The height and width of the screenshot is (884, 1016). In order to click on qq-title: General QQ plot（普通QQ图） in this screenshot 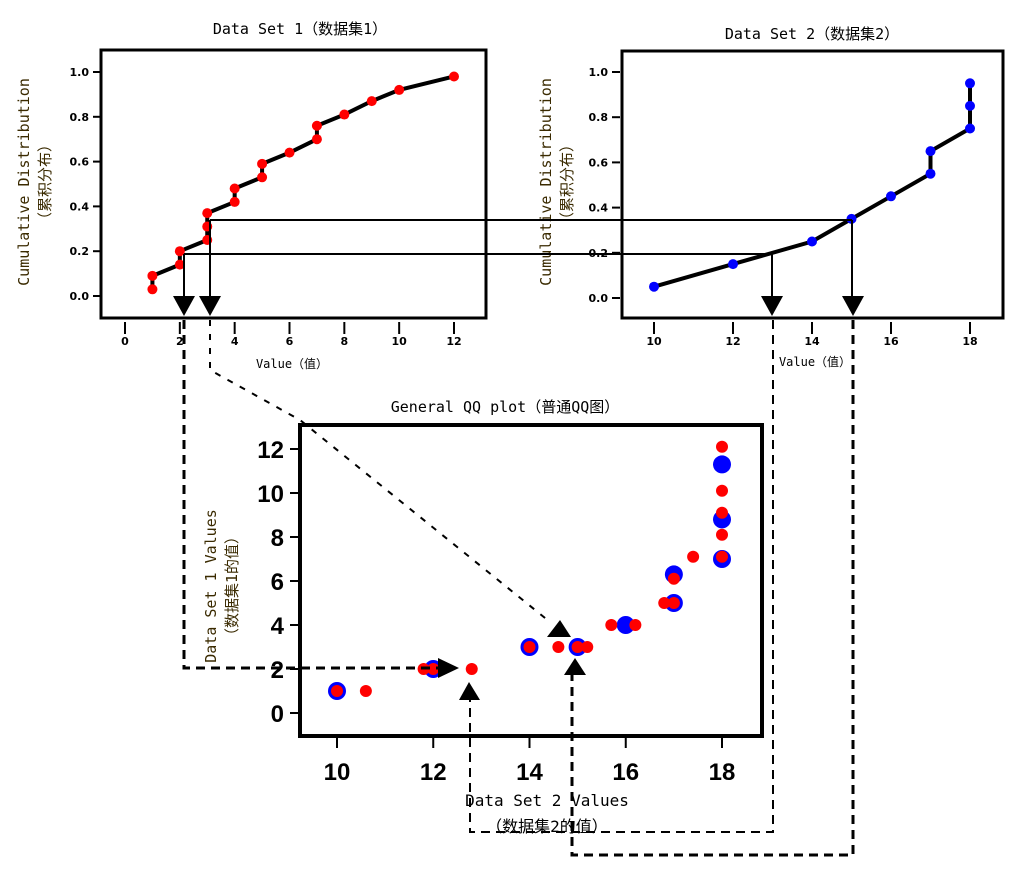, I will do `click(505, 407)`.